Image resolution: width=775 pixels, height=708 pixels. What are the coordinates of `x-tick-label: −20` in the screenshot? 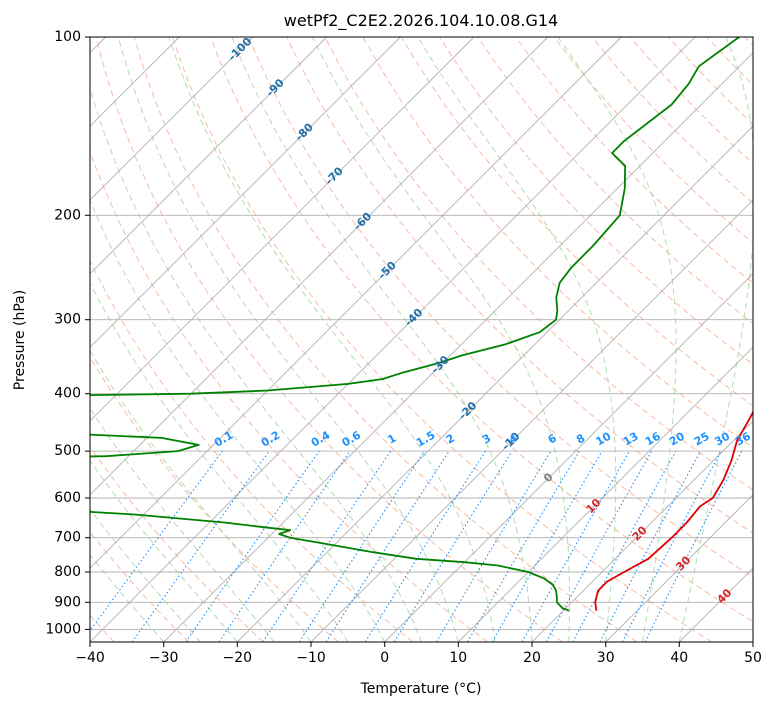 It's located at (238, 658).